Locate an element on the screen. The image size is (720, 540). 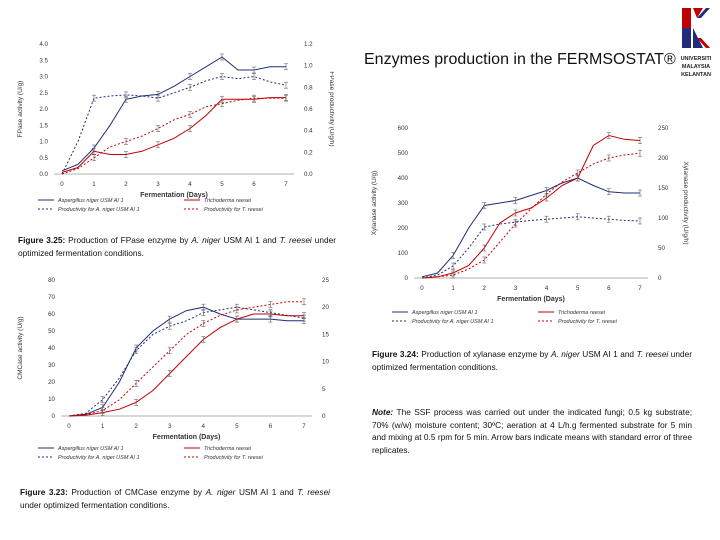
cmcase-x-tick-label: 6 is located at coordinates (271, 426).